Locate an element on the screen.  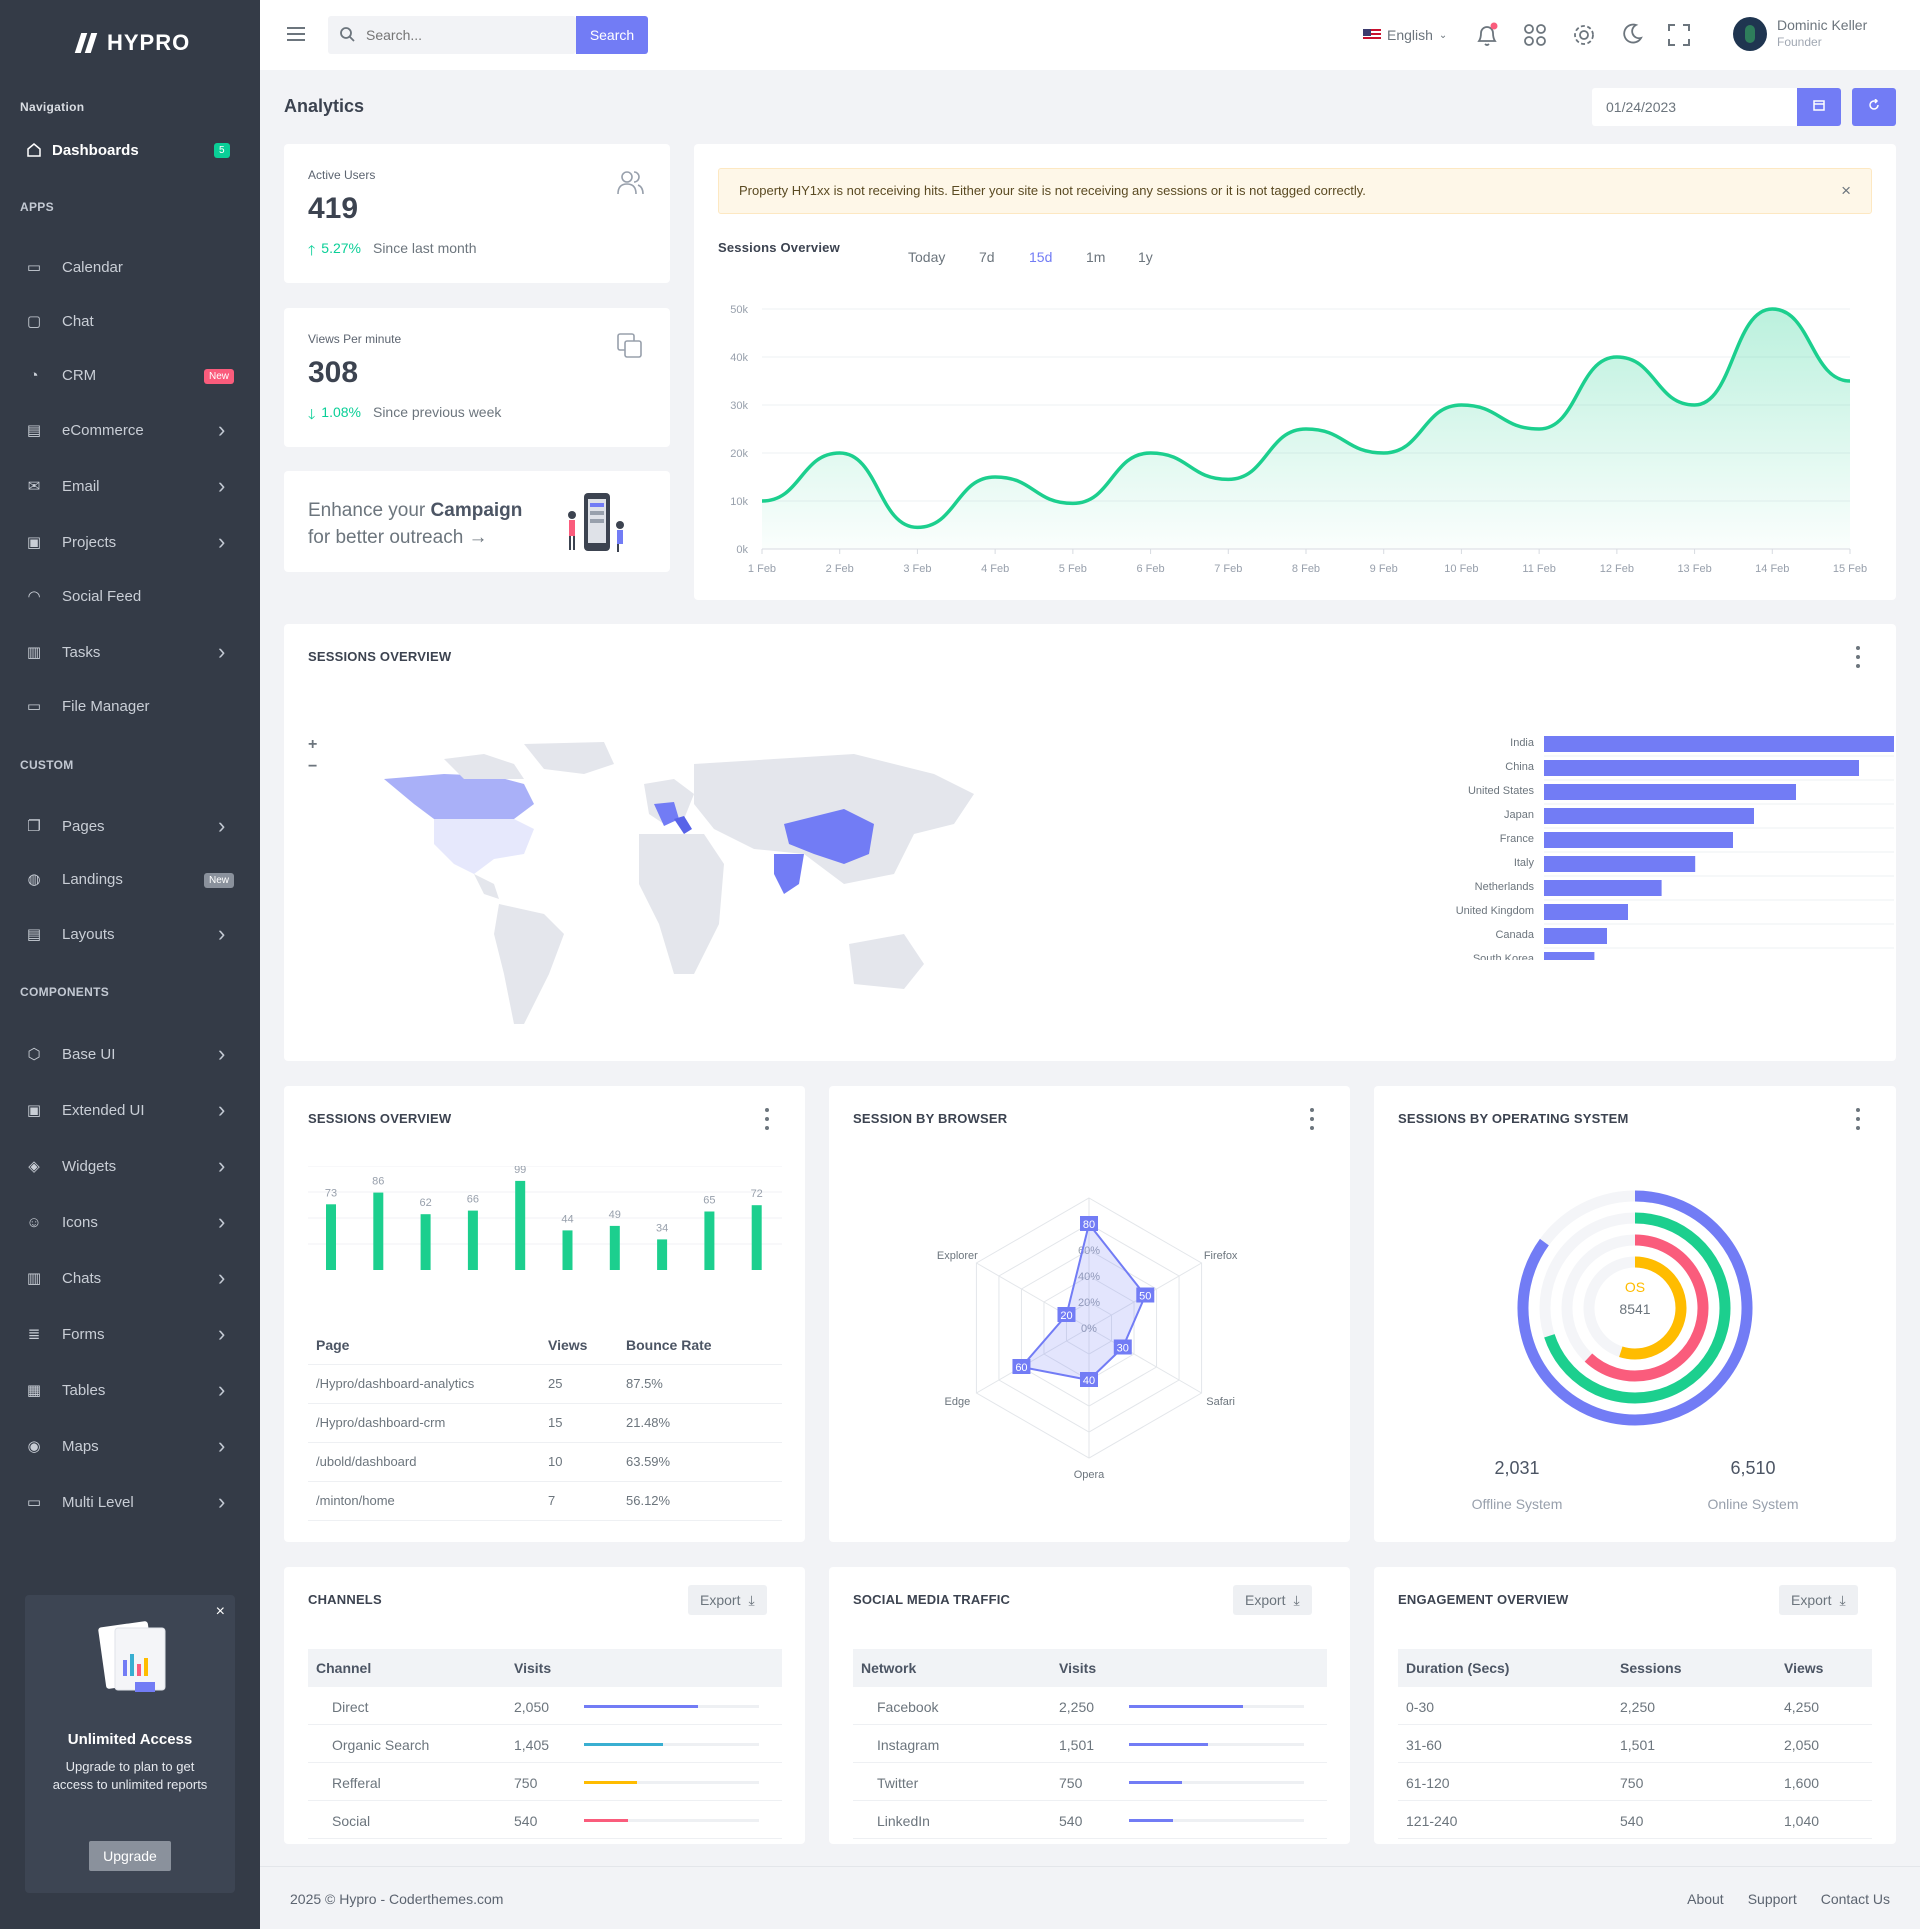
sidebar-item-forms: ≣ Forms › is located at coordinates (130, 1334).